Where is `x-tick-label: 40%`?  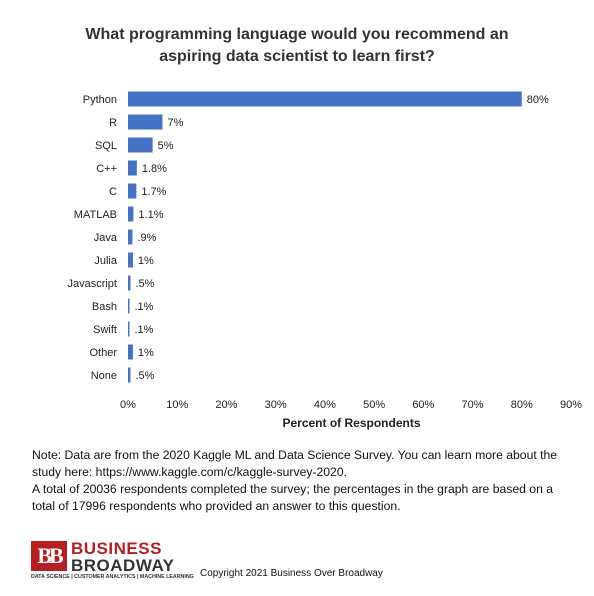 x-tick-label: 40% is located at coordinates (325, 405).